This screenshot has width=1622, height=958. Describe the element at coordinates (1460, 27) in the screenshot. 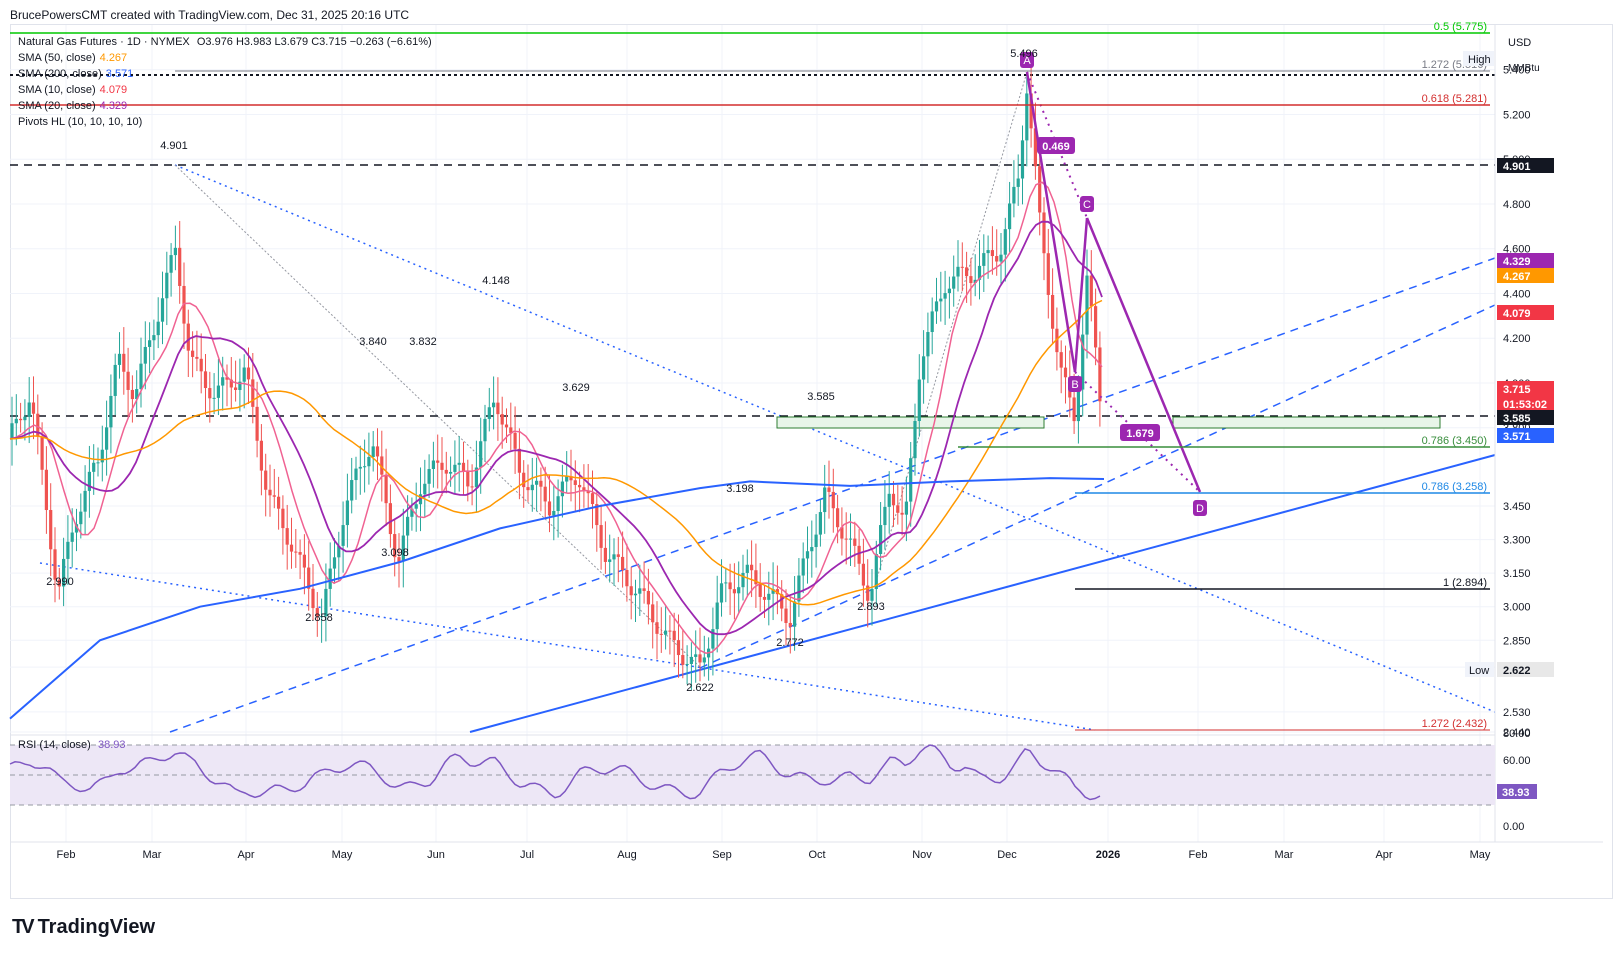

I see `fib-label: 0.5 (5.775)` at that location.